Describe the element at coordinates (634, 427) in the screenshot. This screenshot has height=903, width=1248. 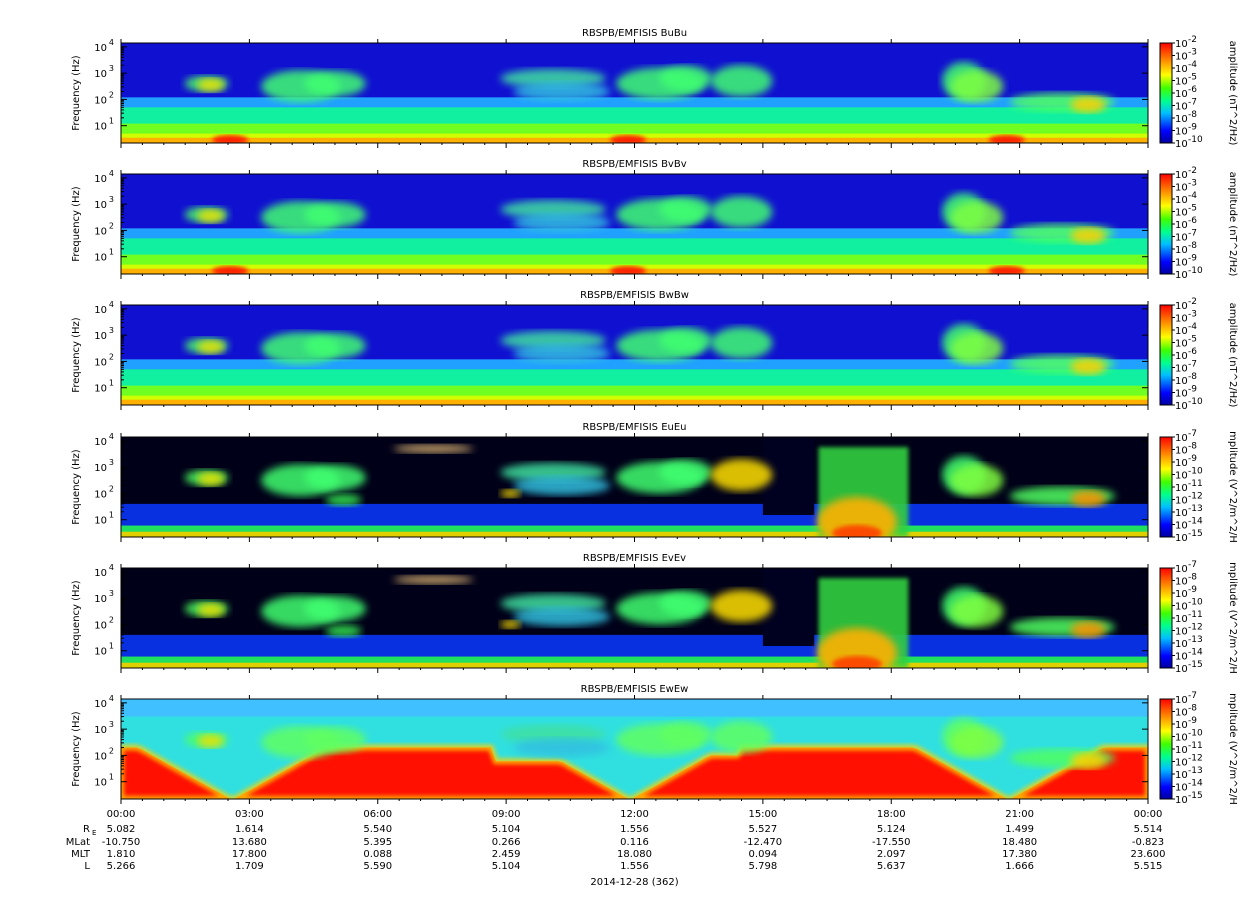
I see `panel-title: RBSPB/EMFISIS EuEu` at that location.